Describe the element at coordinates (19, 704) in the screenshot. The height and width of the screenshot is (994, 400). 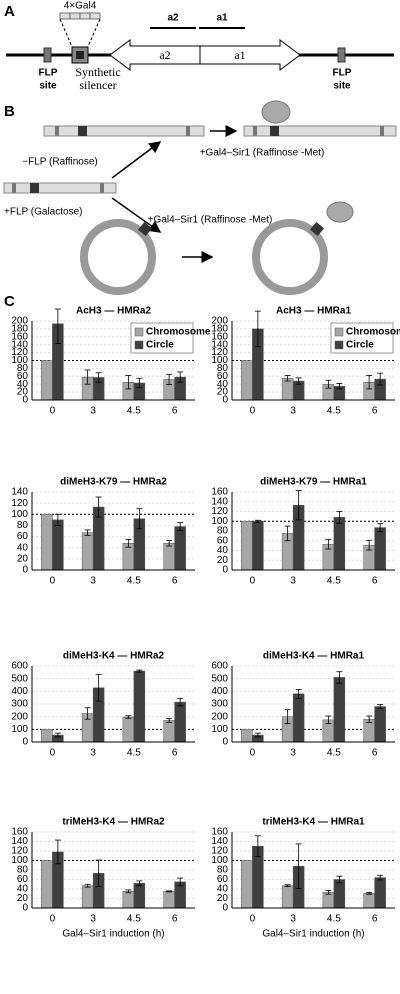
I see `y-tick-label: 300` at that location.